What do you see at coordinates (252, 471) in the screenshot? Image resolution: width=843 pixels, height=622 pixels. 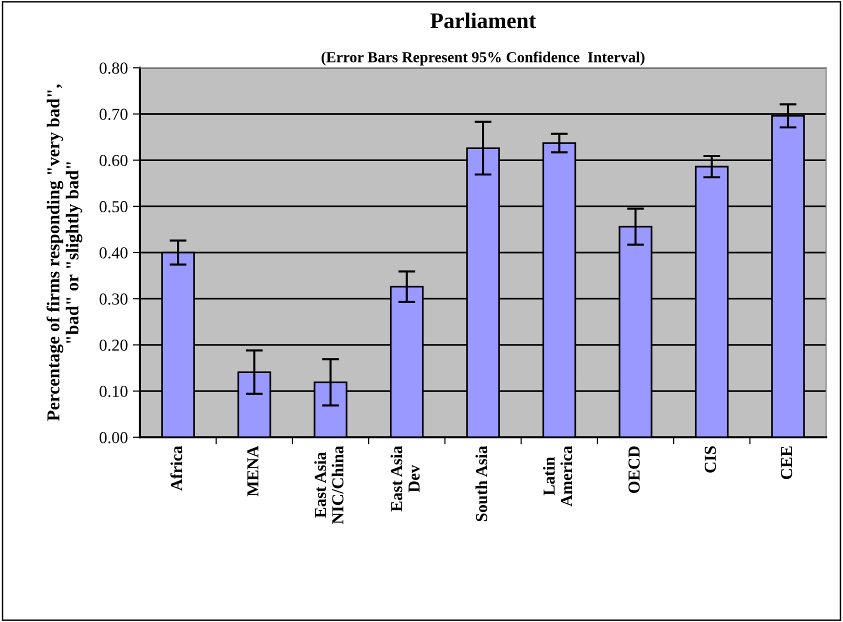 I see `x-tick-label: MENA` at bounding box center [252, 471].